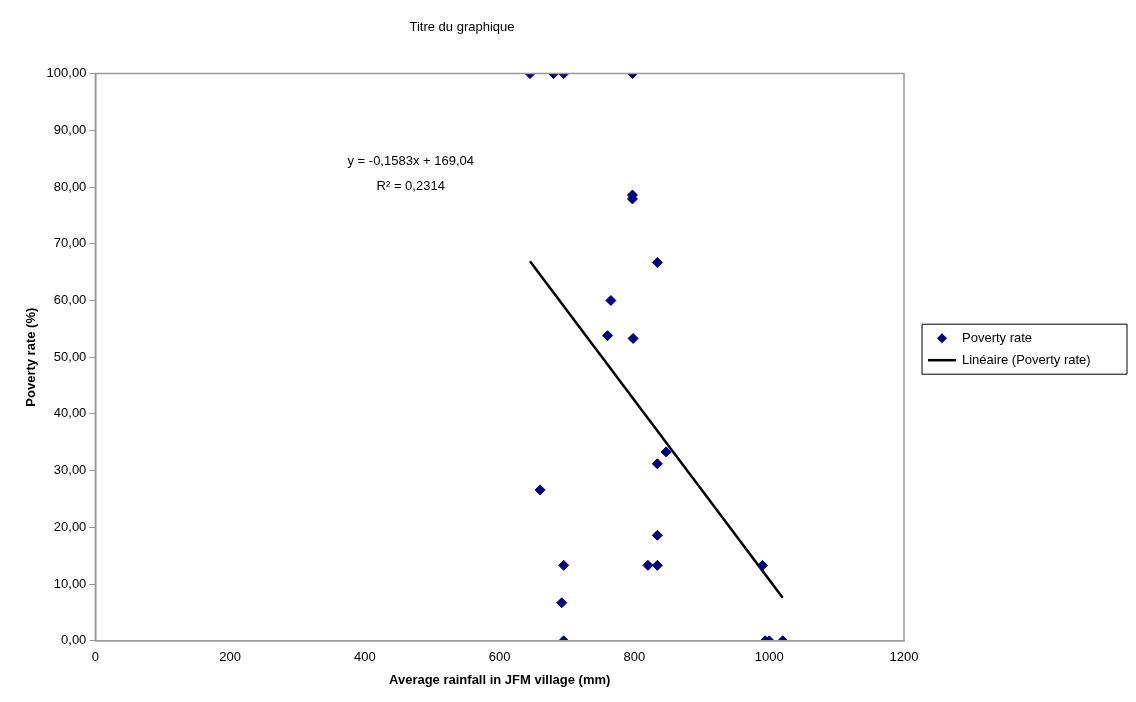 This screenshot has height=702, width=1136. I want to click on y-tick-label: 0,00, so click(74, 640).